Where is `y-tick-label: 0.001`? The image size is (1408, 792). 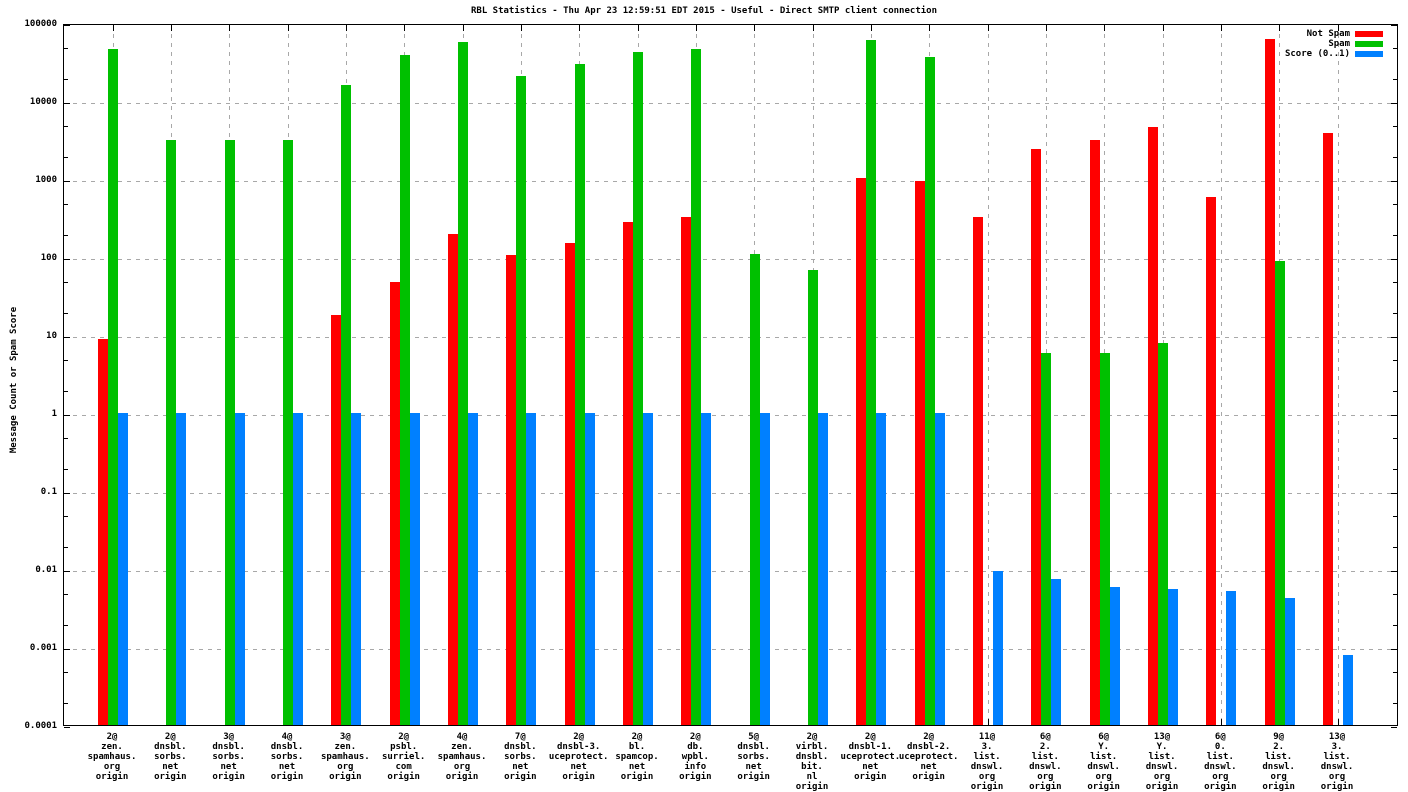 y-tick-label: 0.001 is located at coordinates (43, 648).